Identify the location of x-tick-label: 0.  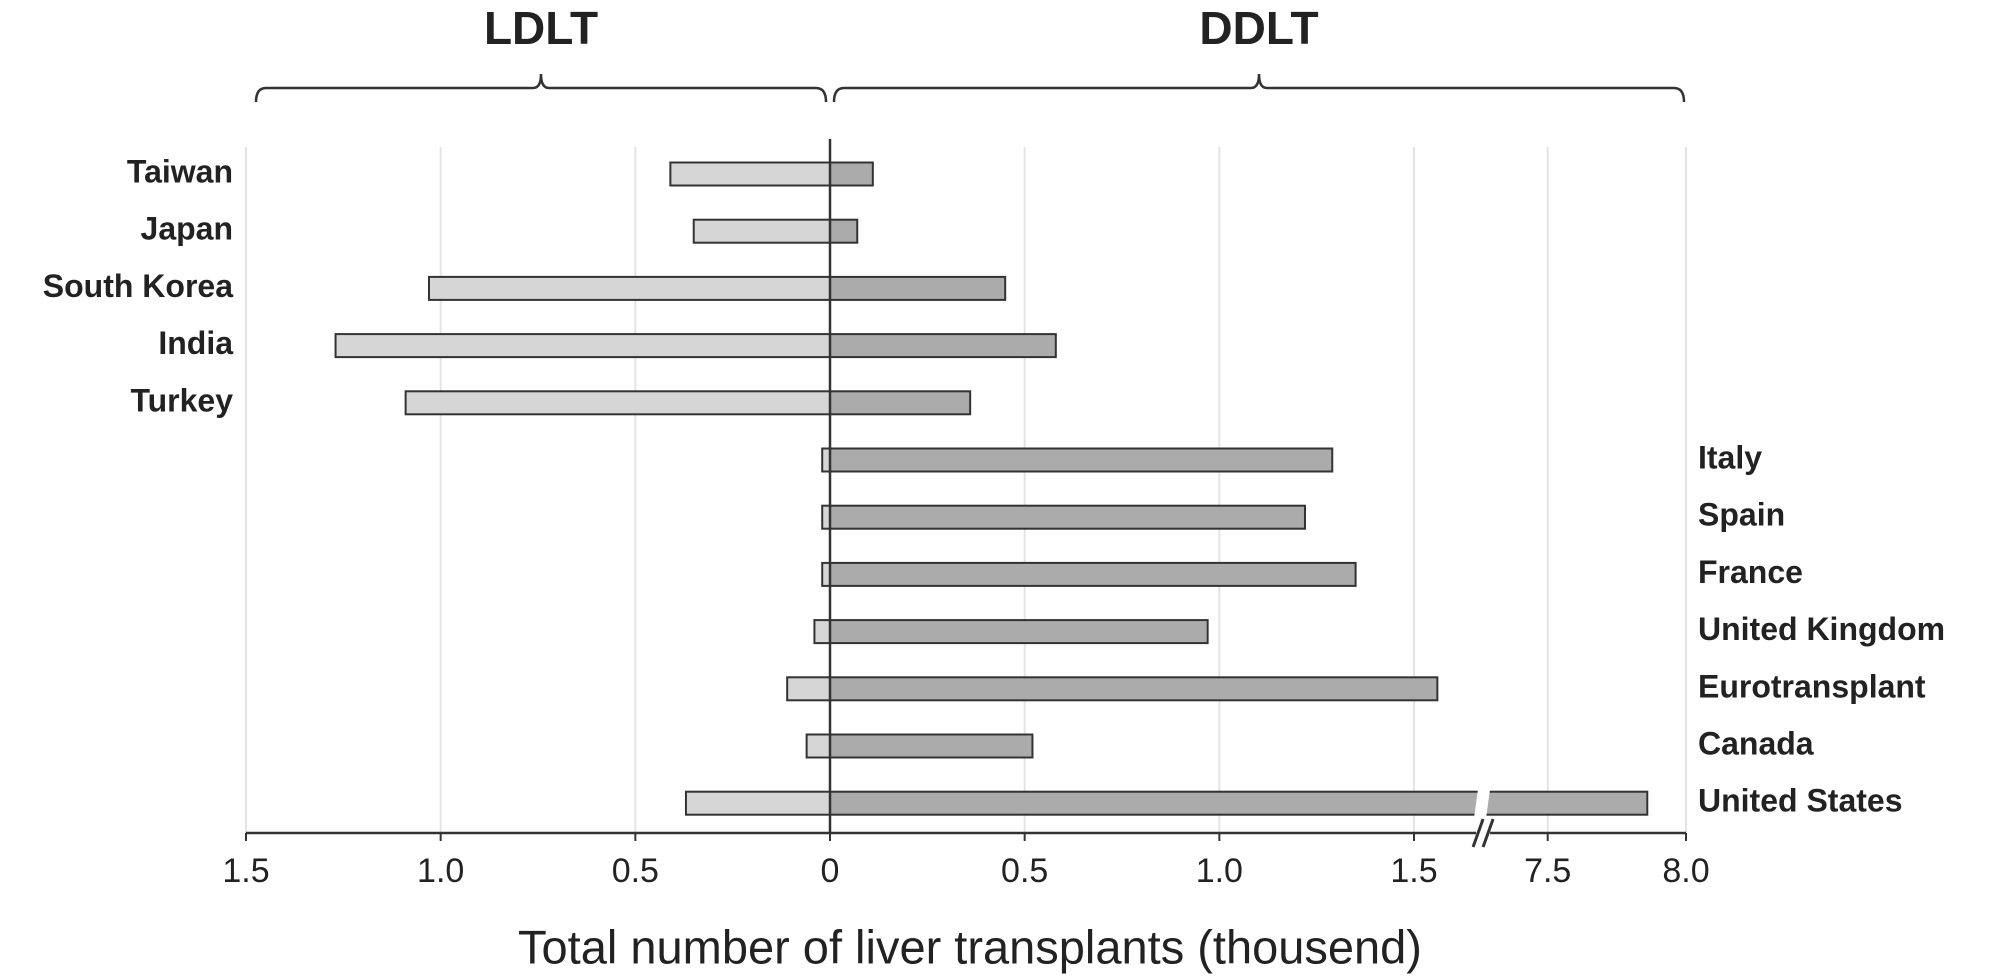
(830, 871).